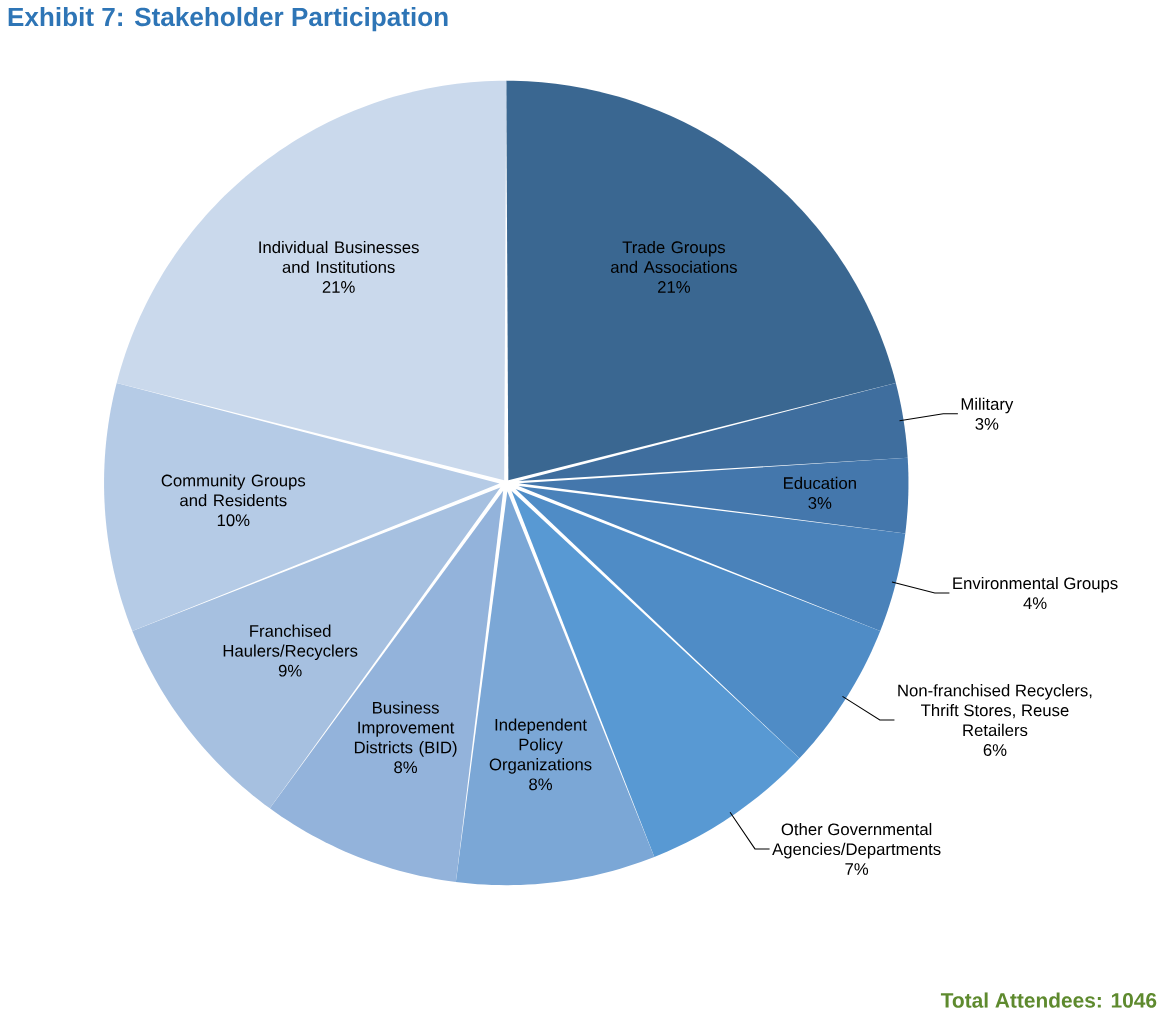 The height and width of the screenshot is (1015, 1164). I want to click on slice-label: Franchised Haulers/Recyclers, so click(290, 642).